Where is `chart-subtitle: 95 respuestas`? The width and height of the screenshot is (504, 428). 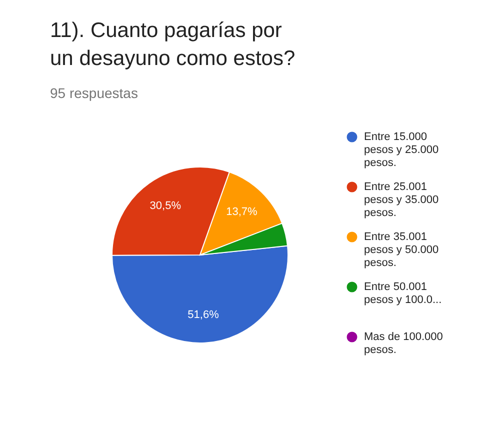
chart-subtitle: 95 respuestas is located at coordinates (94, 93).